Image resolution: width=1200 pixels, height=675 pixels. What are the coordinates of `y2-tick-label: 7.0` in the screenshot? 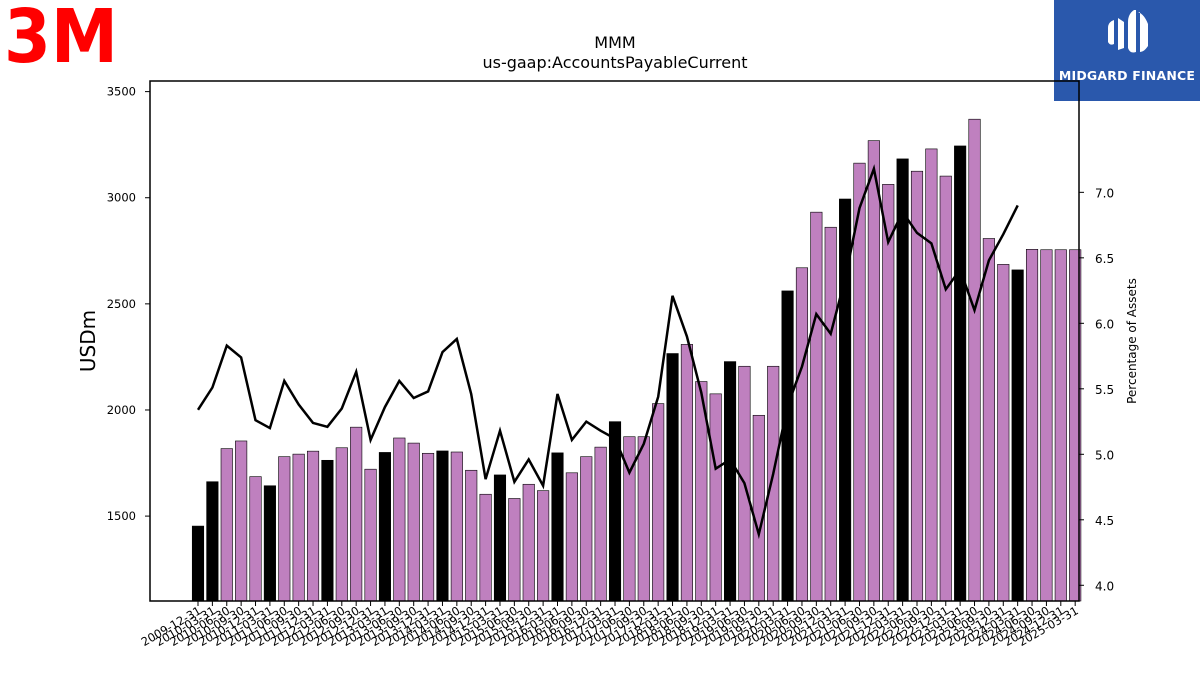 It's located at (1104, 193).